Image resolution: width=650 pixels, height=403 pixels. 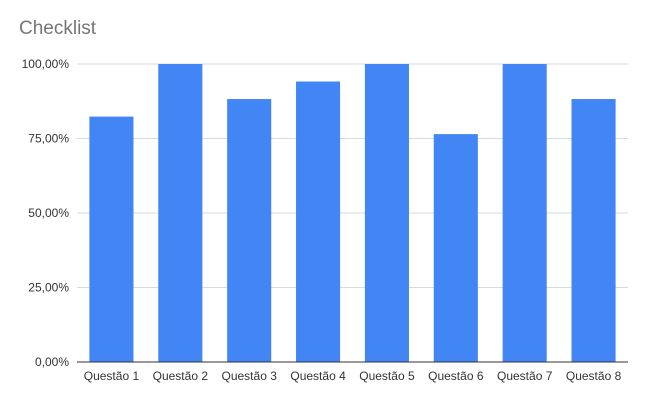 What do you see at coordinates (58, 28) in the screenshot?
I see `chart-title: Checklist` at bounding box center [58, 28].